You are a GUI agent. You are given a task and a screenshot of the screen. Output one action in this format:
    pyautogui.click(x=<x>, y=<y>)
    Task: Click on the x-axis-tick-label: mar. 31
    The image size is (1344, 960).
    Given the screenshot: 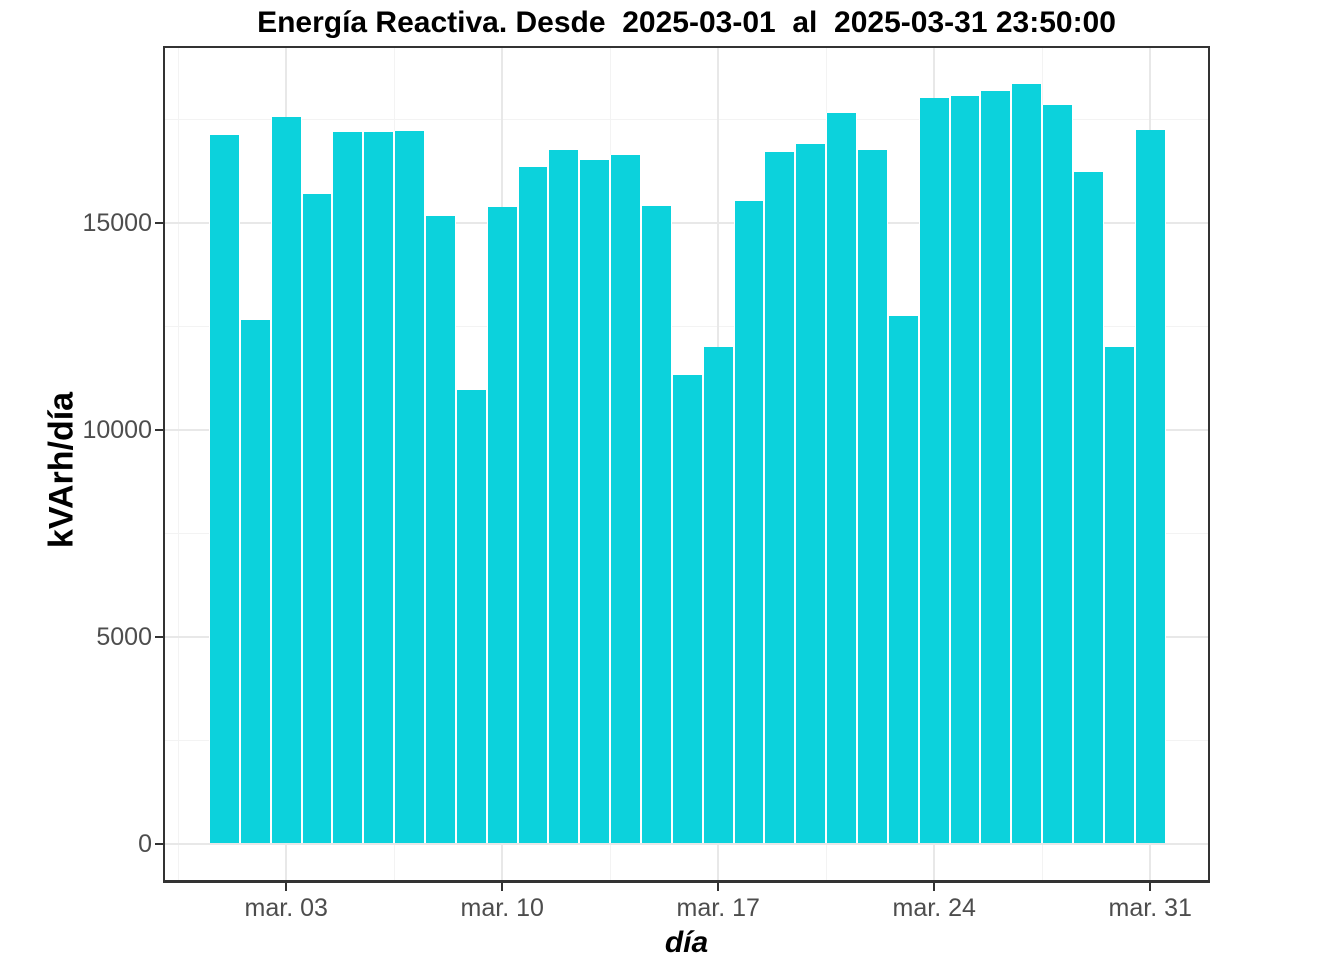 What is the action you would take?
    pyautogui.click(x=1150, y=908)
    